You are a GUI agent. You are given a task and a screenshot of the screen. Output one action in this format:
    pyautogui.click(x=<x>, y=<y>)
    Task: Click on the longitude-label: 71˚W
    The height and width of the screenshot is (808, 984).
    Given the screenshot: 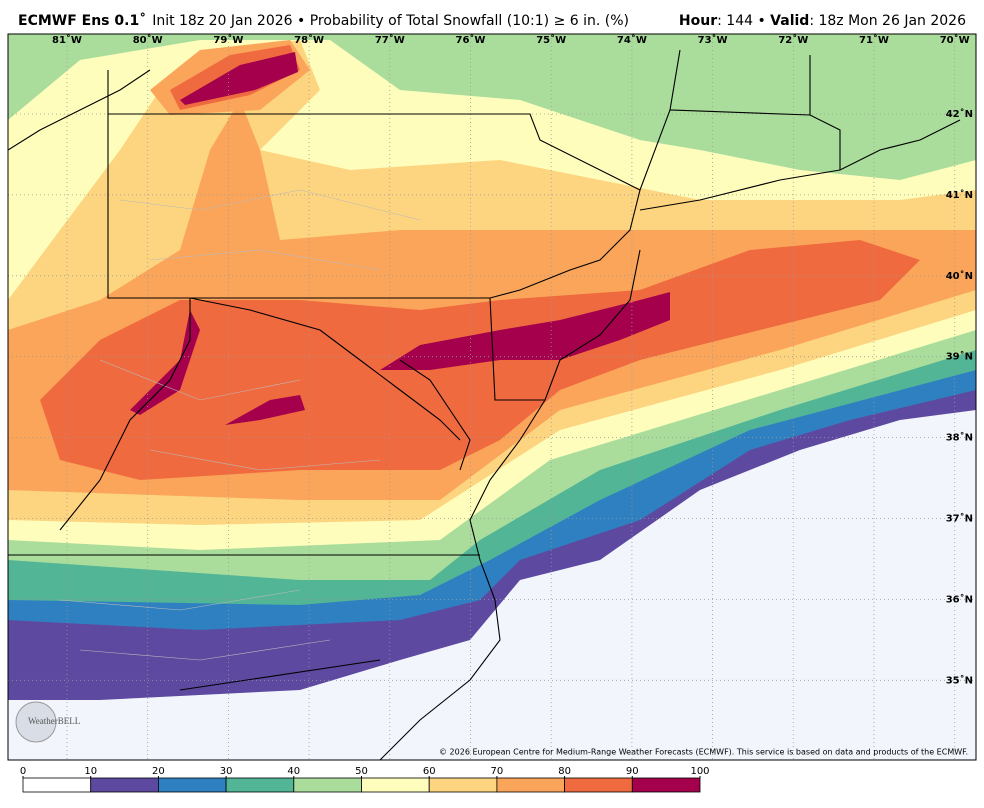 What is the action you would take?
    pyautogui.click(x=874, y=40)
    